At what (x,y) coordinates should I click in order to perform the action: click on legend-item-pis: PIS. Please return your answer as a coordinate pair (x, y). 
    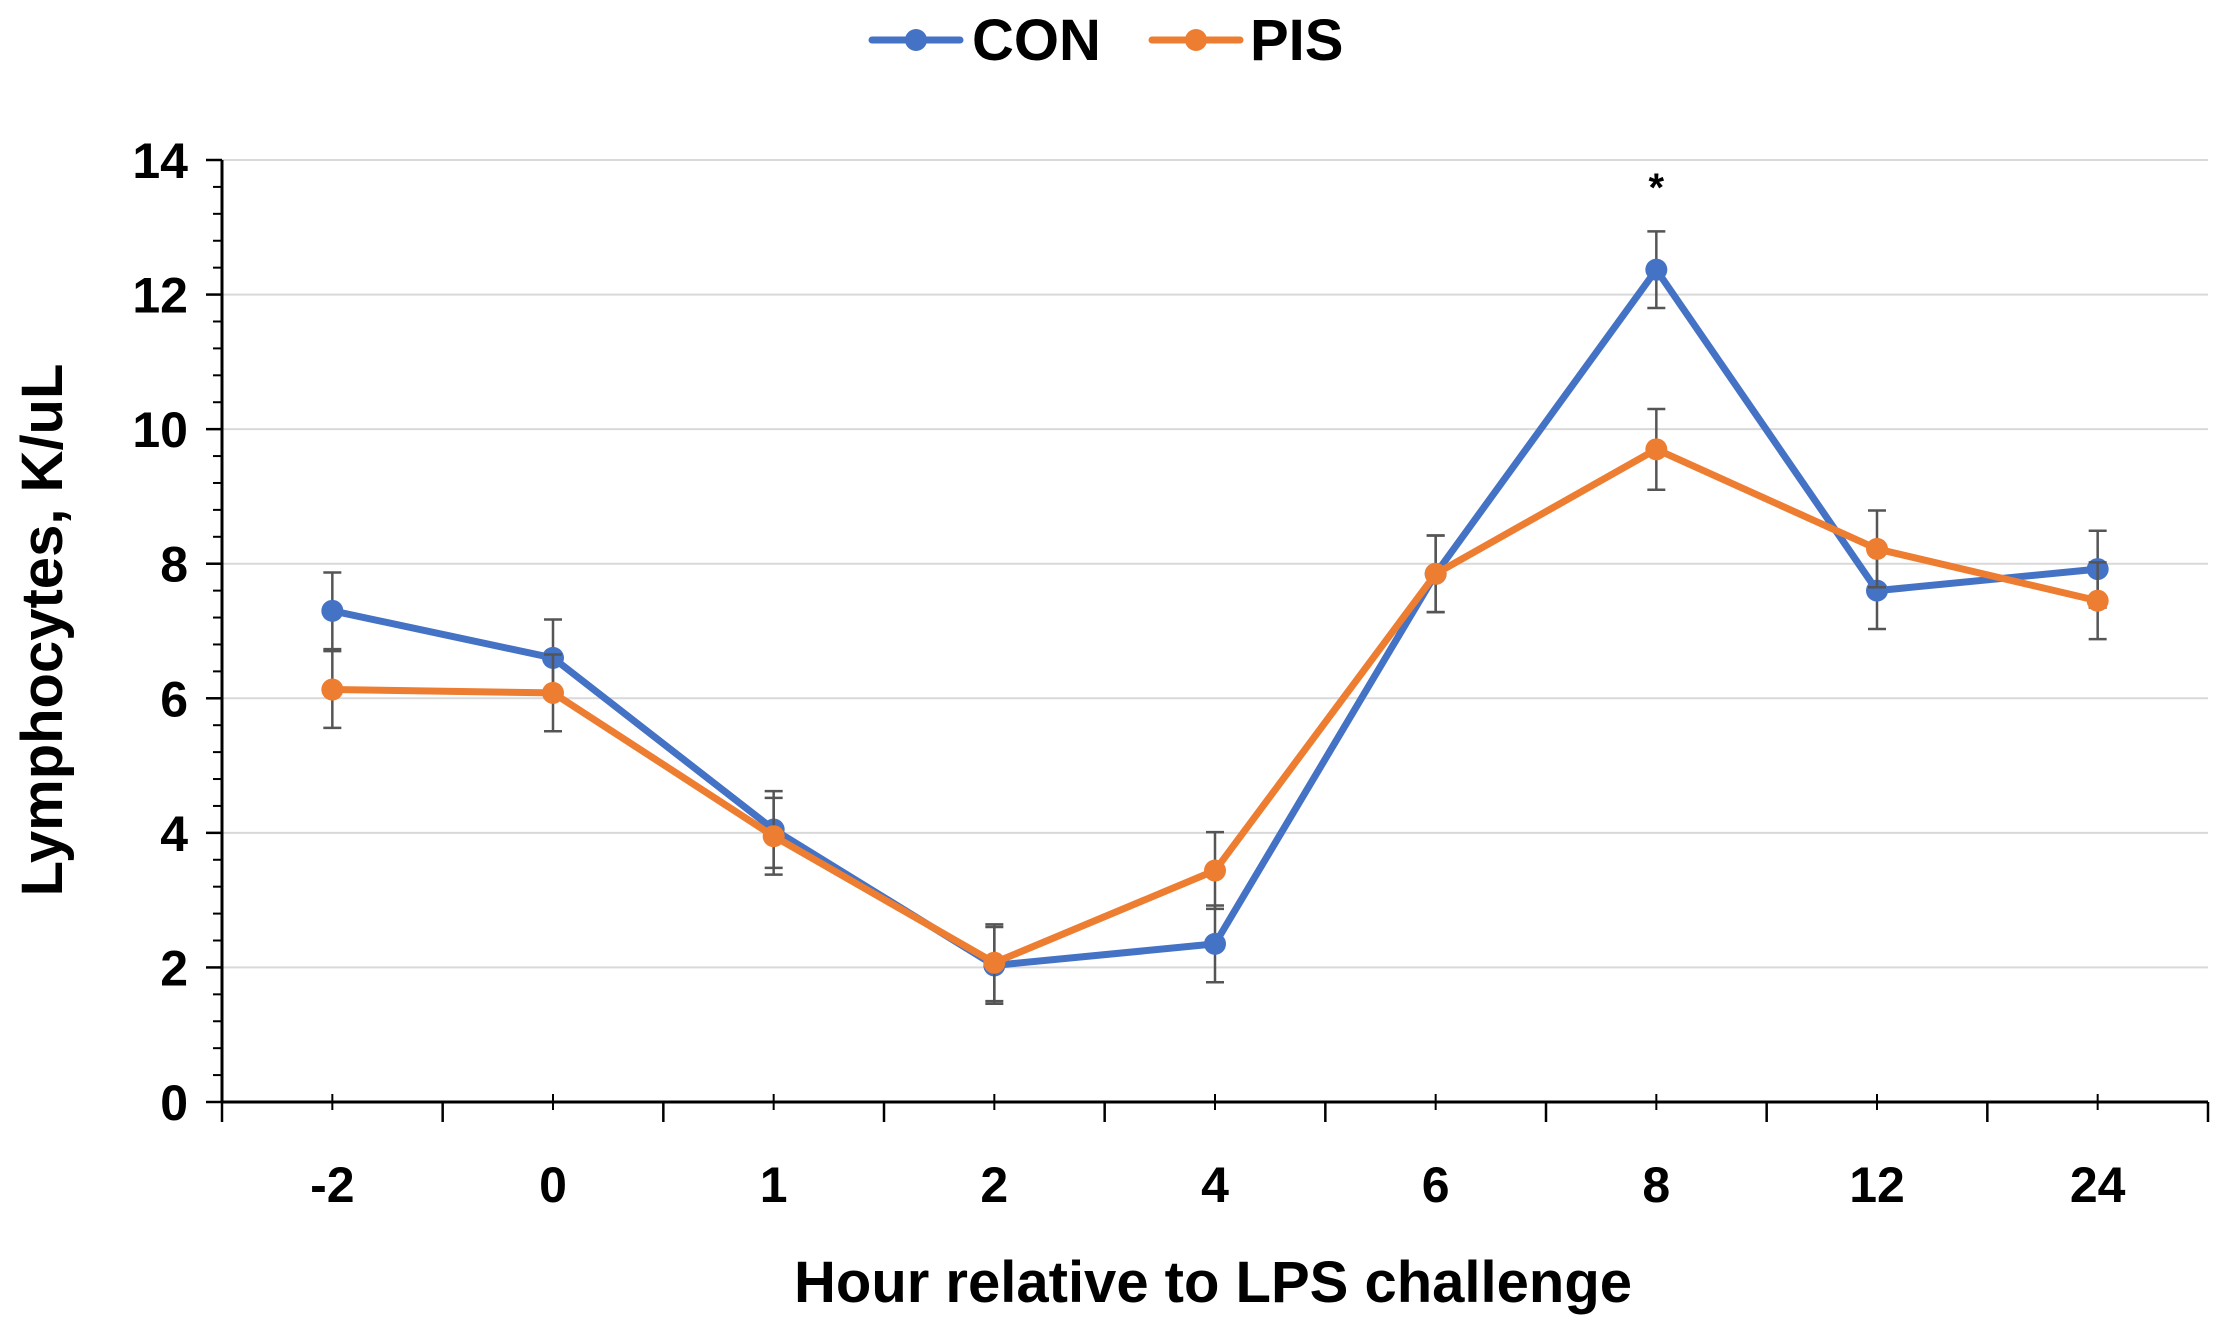
    Looking at the image, I should click on (1246, 40).